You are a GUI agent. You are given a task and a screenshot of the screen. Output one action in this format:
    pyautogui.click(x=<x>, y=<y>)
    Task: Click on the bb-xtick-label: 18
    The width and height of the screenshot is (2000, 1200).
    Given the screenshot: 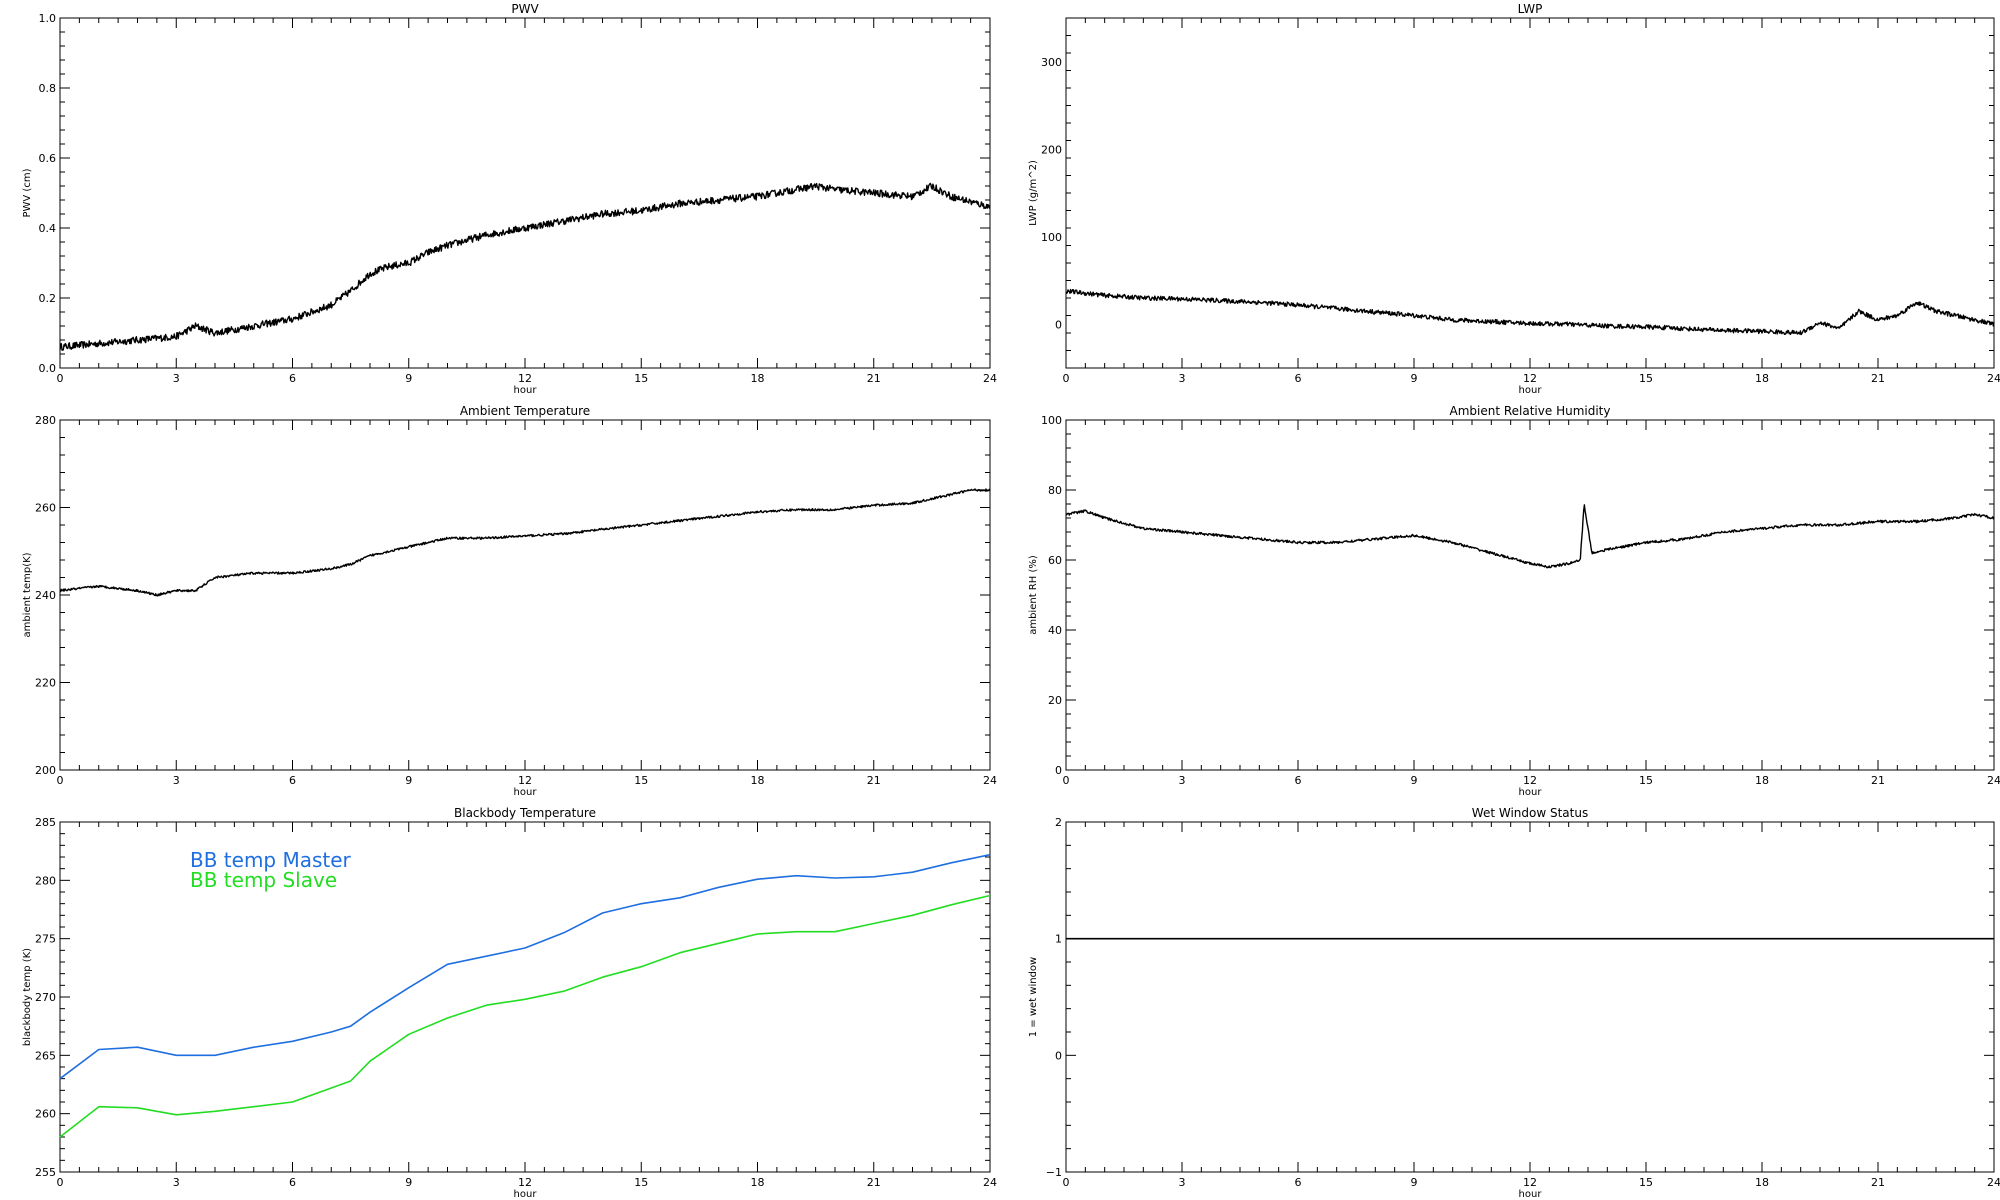 What is the action you would take?
    pyautogui.click(x=758, y=1182)
    